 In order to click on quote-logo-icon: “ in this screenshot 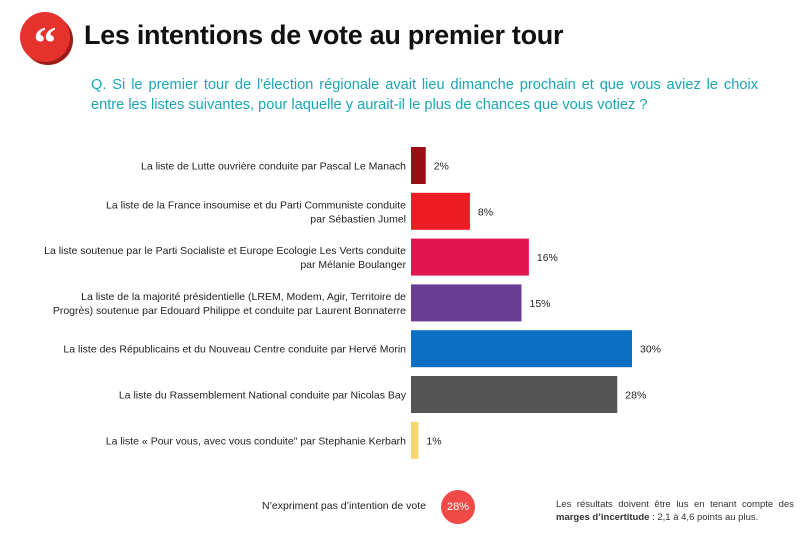, I will do `click(45, 40)`.